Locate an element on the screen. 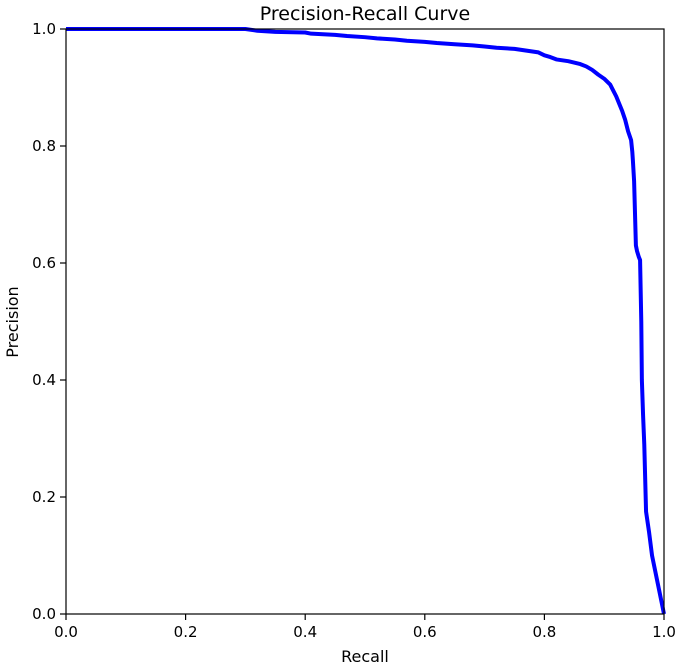  x-axis-label: Recall is located at coordinates (365, 656).